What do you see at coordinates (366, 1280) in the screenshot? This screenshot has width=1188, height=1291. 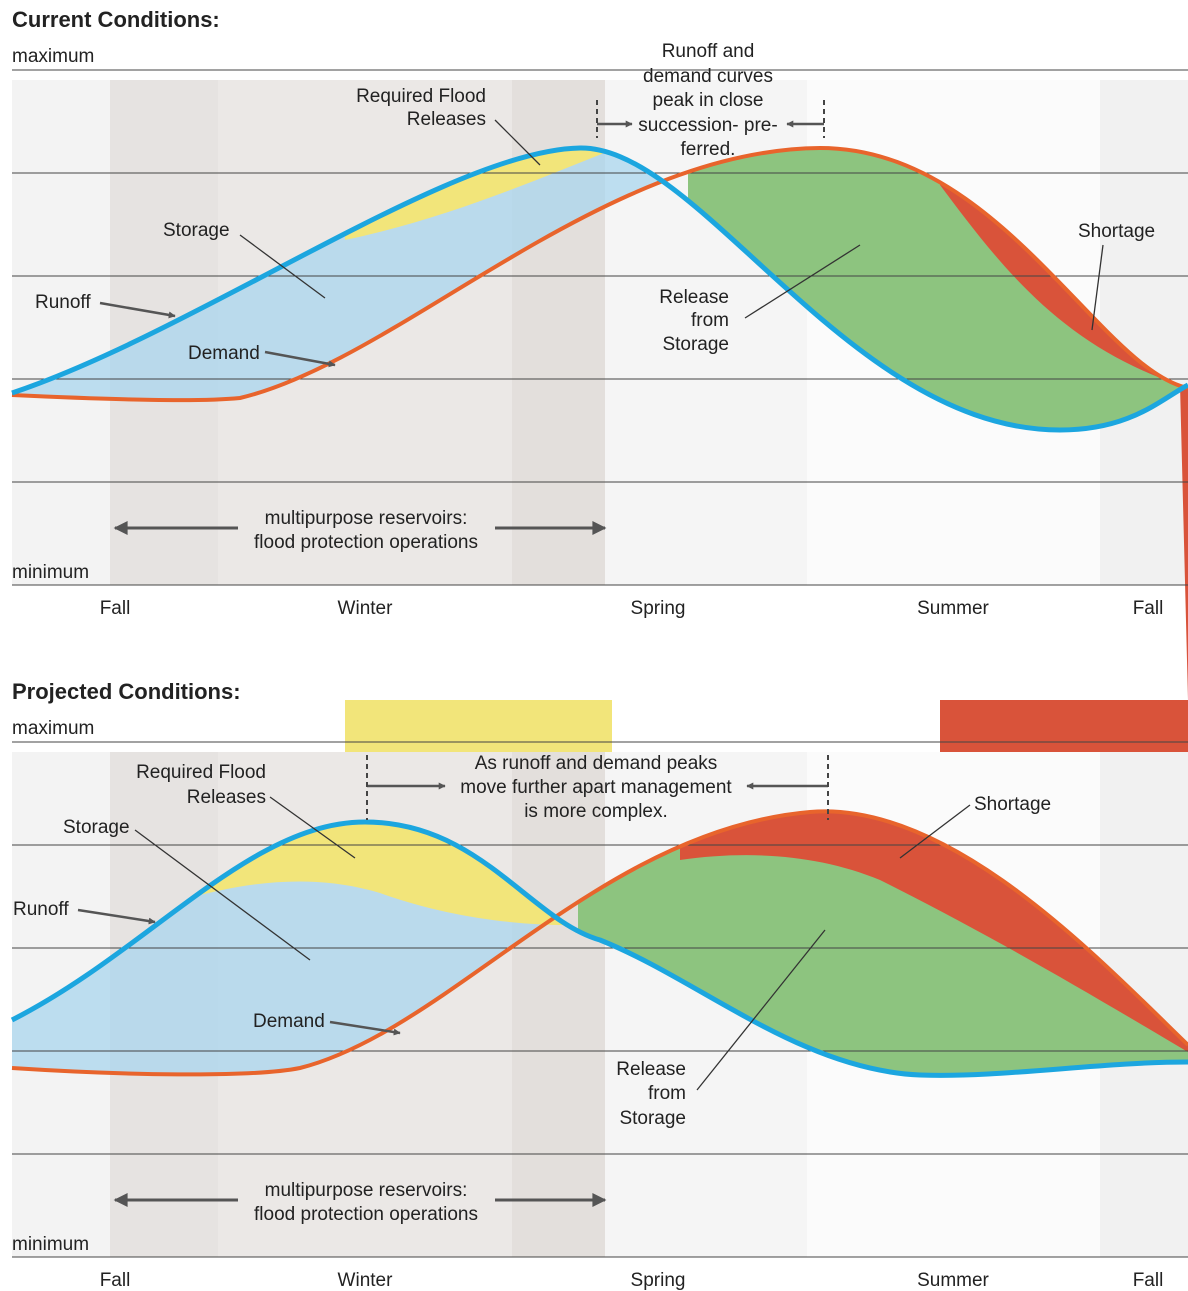 I see `season-label: Winter` at bounding box center [366, 1280].